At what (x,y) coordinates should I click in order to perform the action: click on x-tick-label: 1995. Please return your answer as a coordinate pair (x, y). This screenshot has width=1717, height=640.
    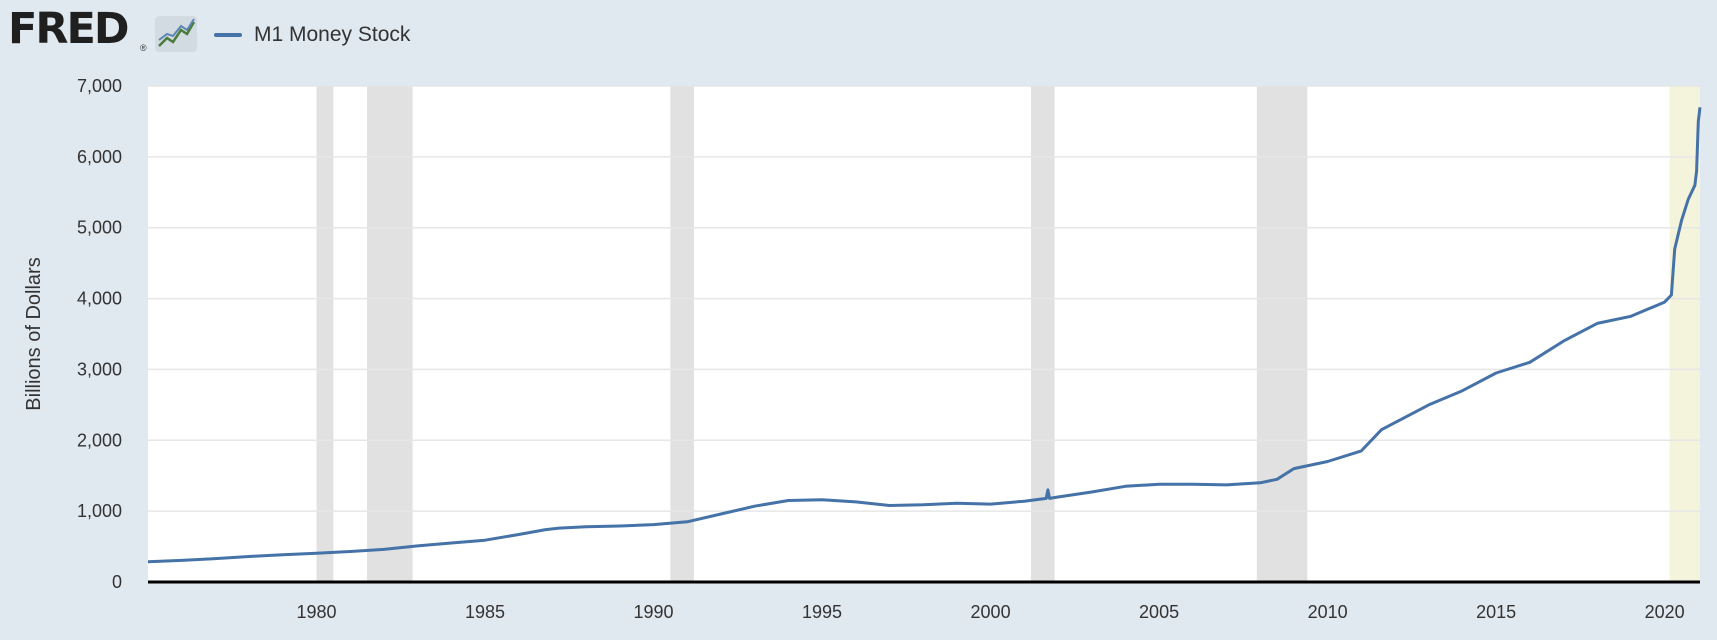
    Looking at the image, I should click on (822, 612).